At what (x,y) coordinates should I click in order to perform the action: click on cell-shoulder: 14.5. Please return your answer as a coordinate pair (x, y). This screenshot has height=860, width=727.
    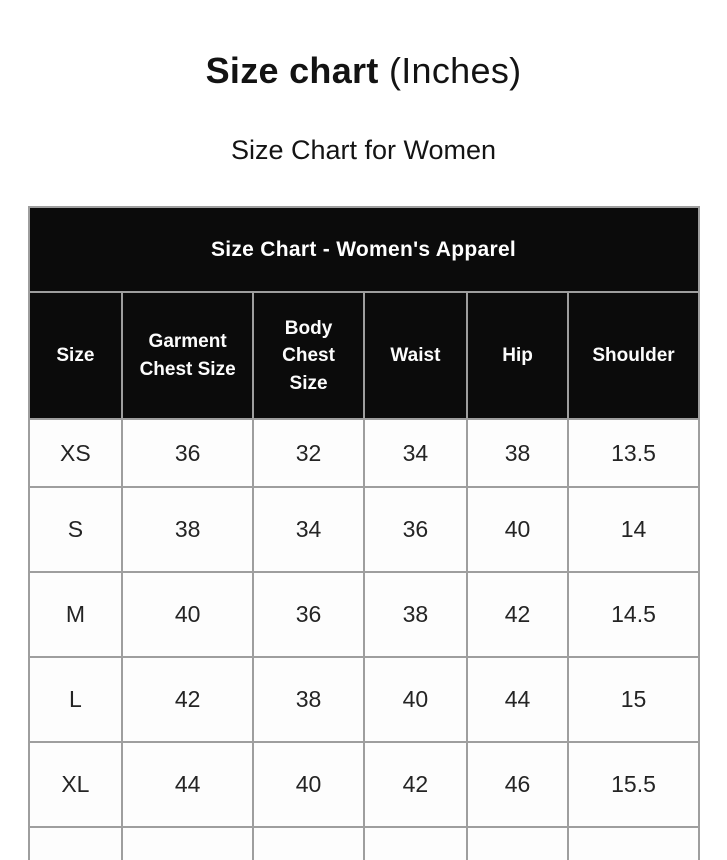
    Looking at the image, I should click on (633, 615).